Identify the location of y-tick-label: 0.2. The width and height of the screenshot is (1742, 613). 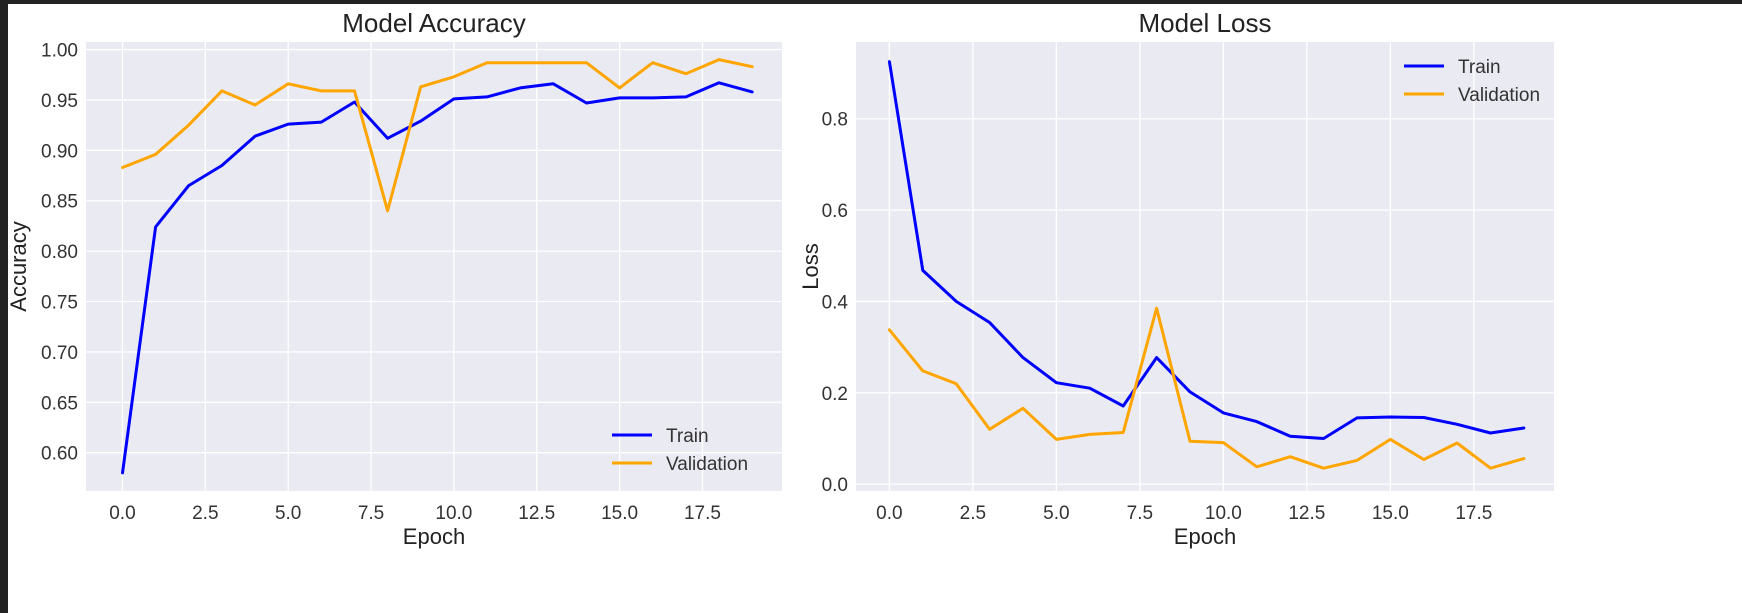
(835, 394).